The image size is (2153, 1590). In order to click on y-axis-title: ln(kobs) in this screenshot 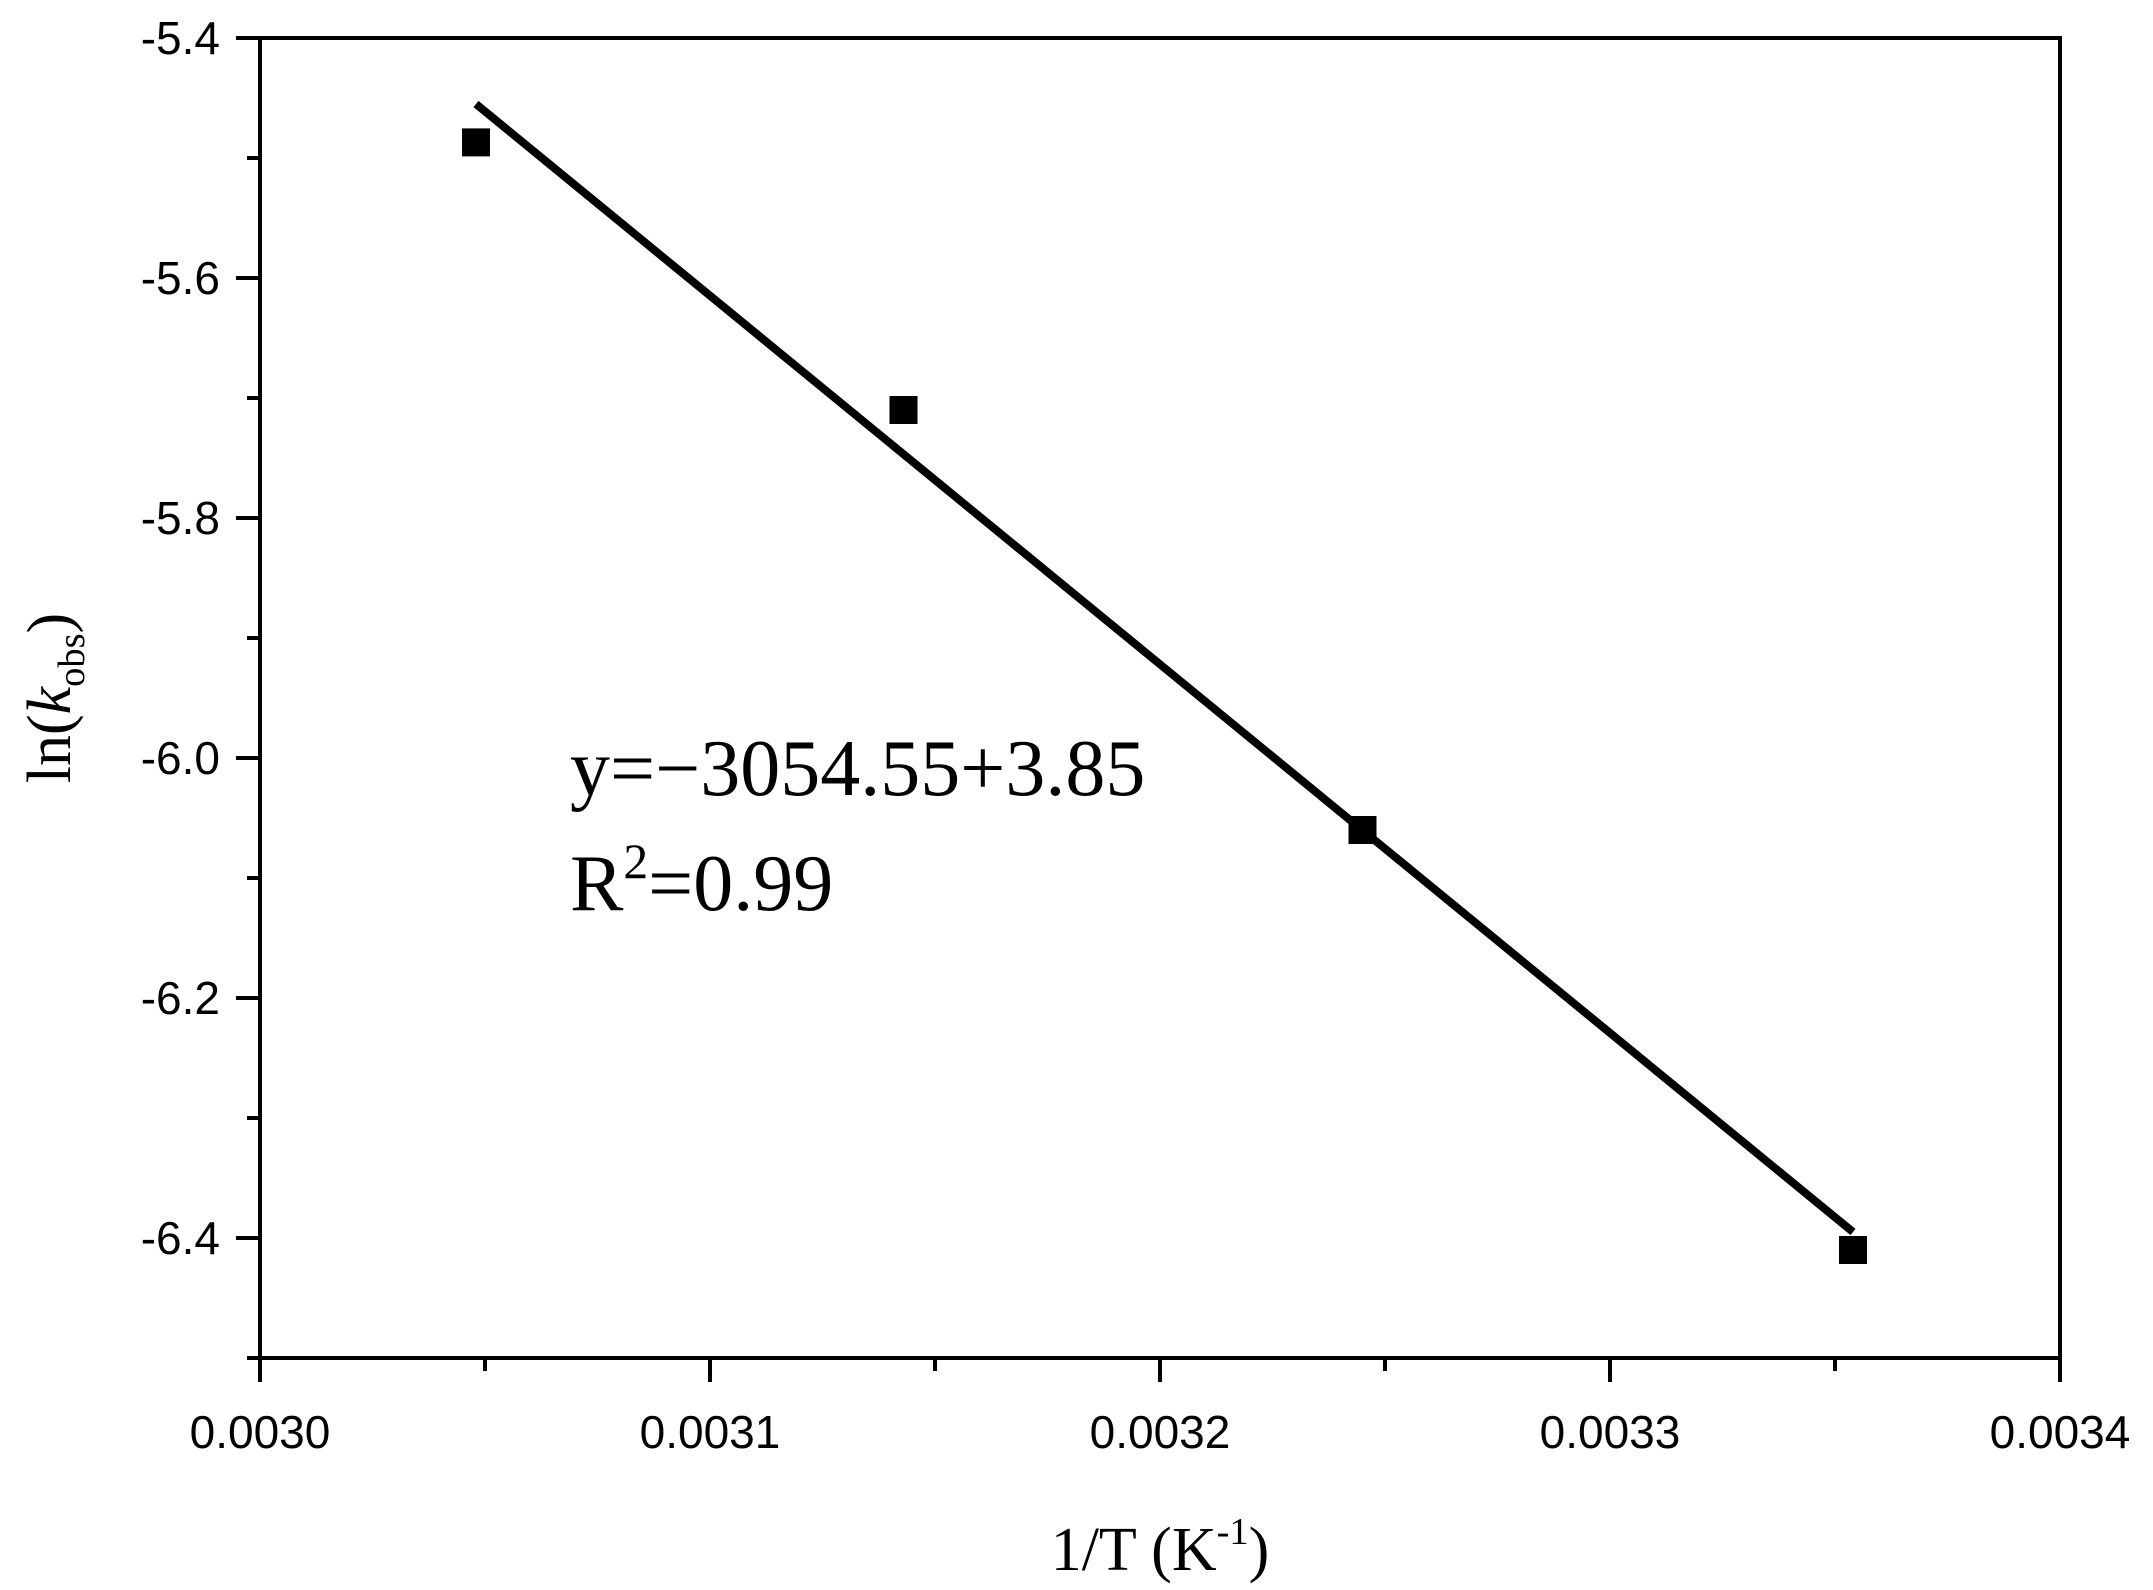, I will do `click(54, 698)`.